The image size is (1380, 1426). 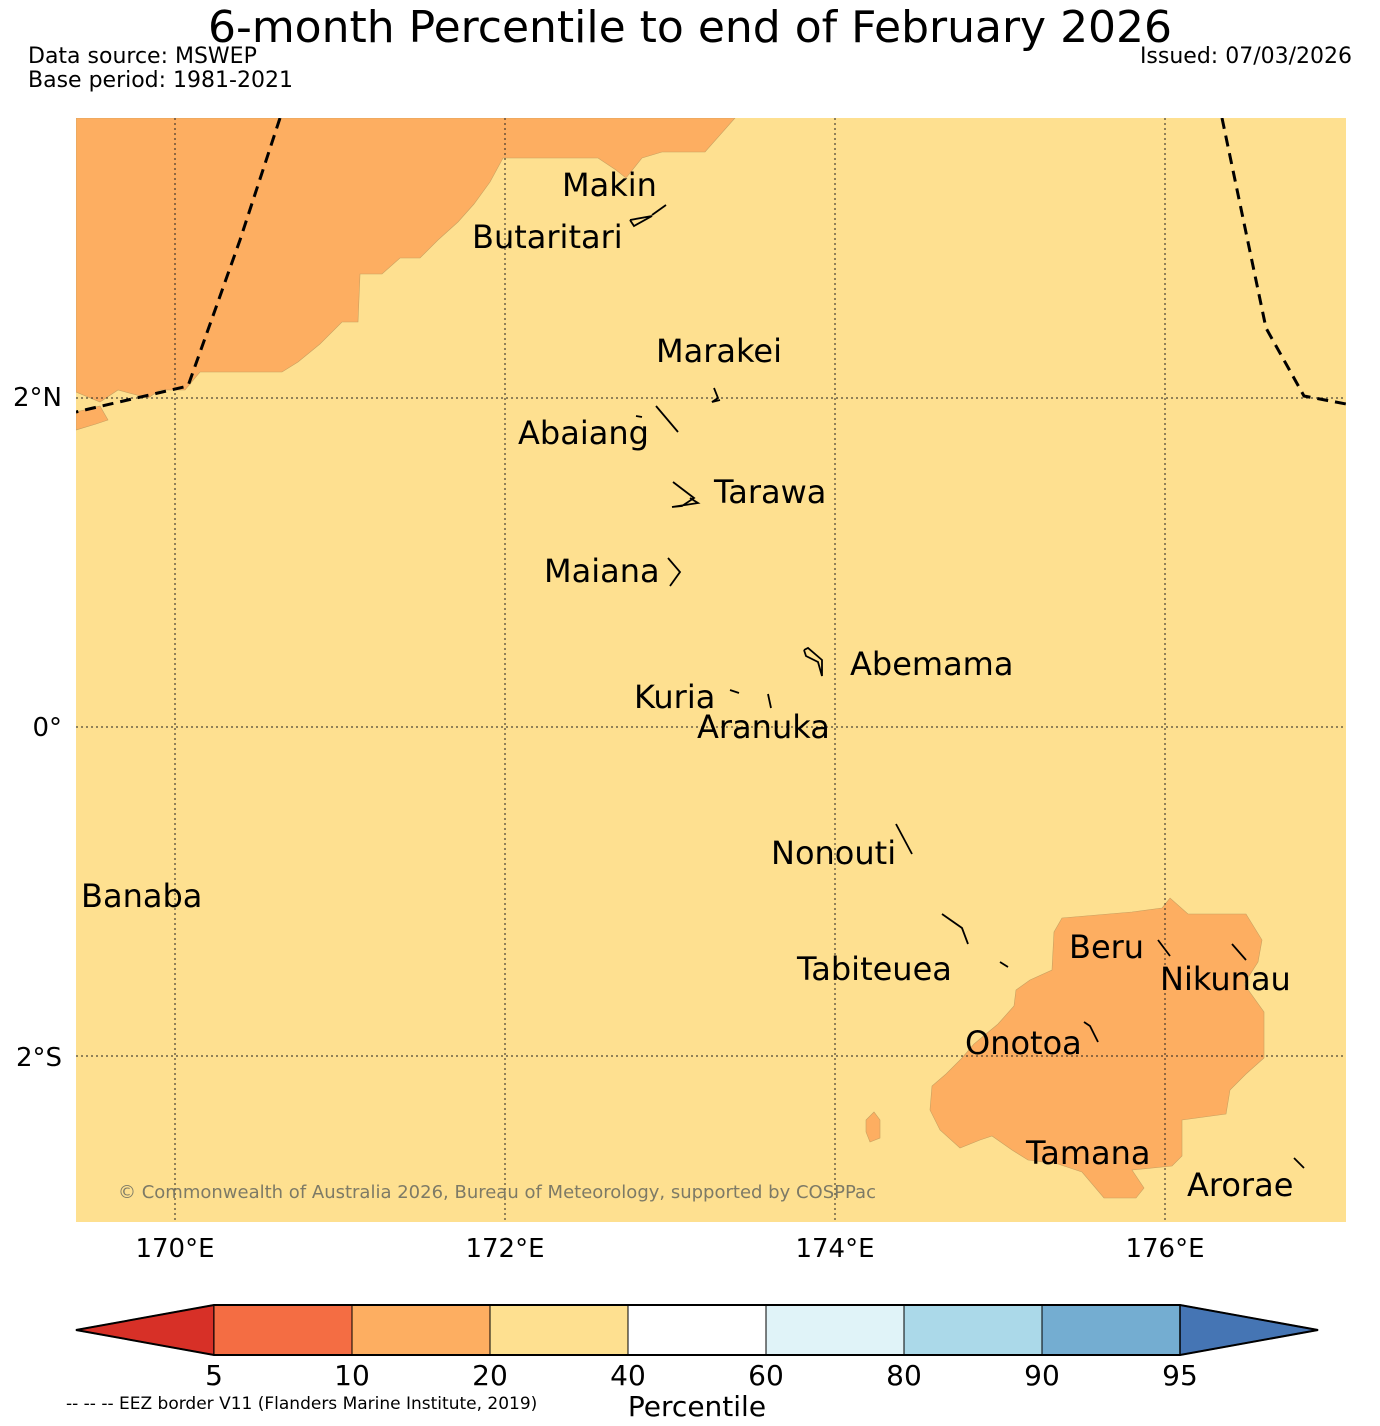 I want to click on issued-label: Issued: 07/03/2026, so click(x=1245, y=56).